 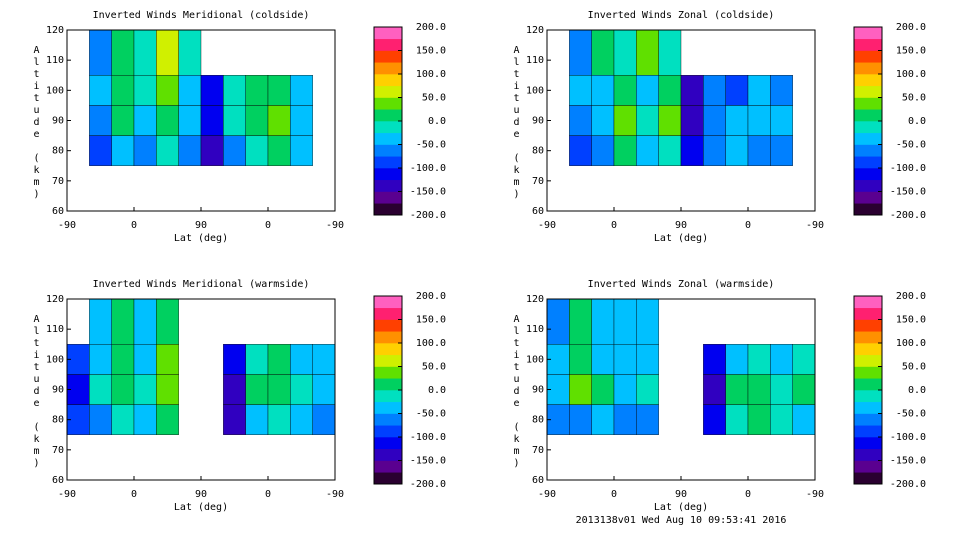 What do you see at coordinates (428, 461) in the screenshot?
I see `colorbar-tick-label: -150.0` at bounding box center [428, 461].